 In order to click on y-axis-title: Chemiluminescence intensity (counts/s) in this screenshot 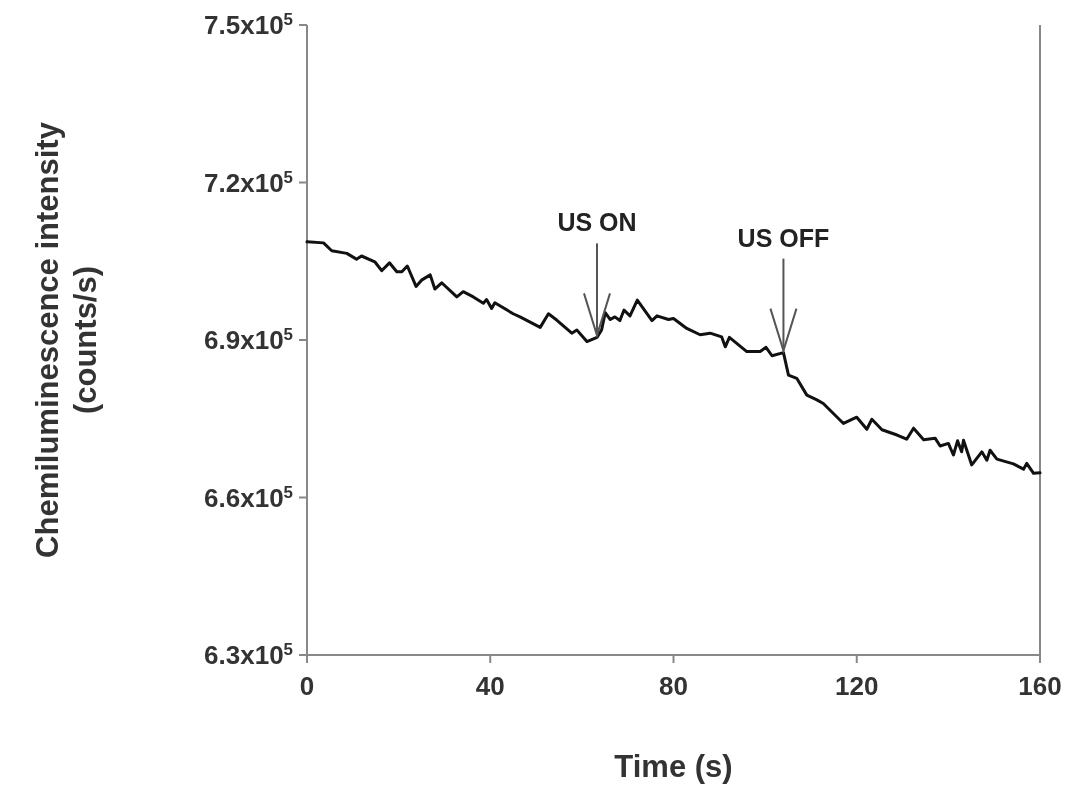, I will do `click(66, 339)`.